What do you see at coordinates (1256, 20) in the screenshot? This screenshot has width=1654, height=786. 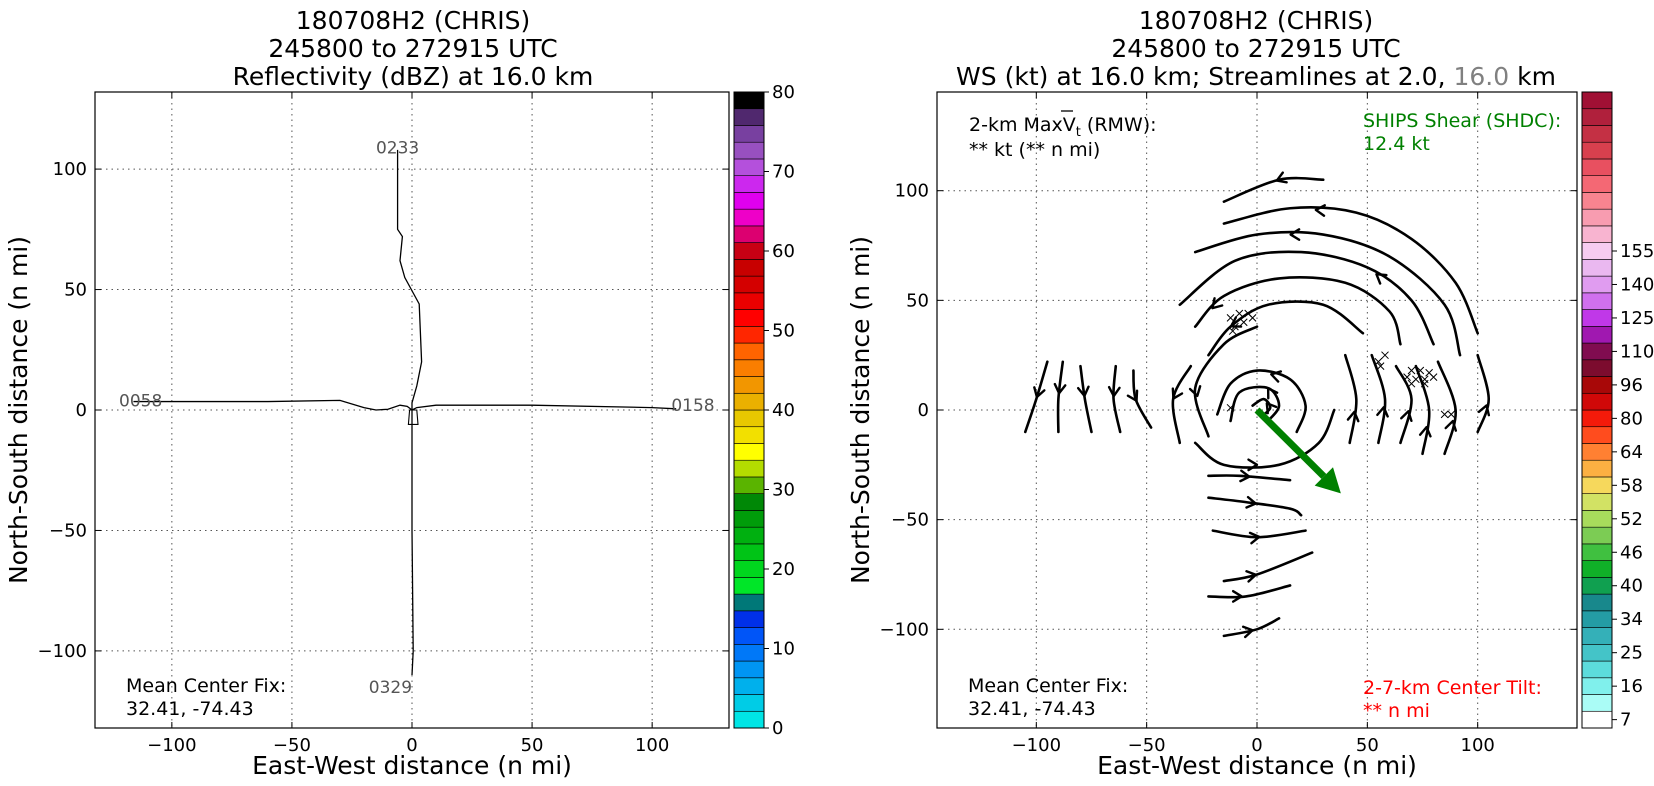 I see `right-title-line1: 180708H2 (CHRIS)` at bounding box center [1256, 20].